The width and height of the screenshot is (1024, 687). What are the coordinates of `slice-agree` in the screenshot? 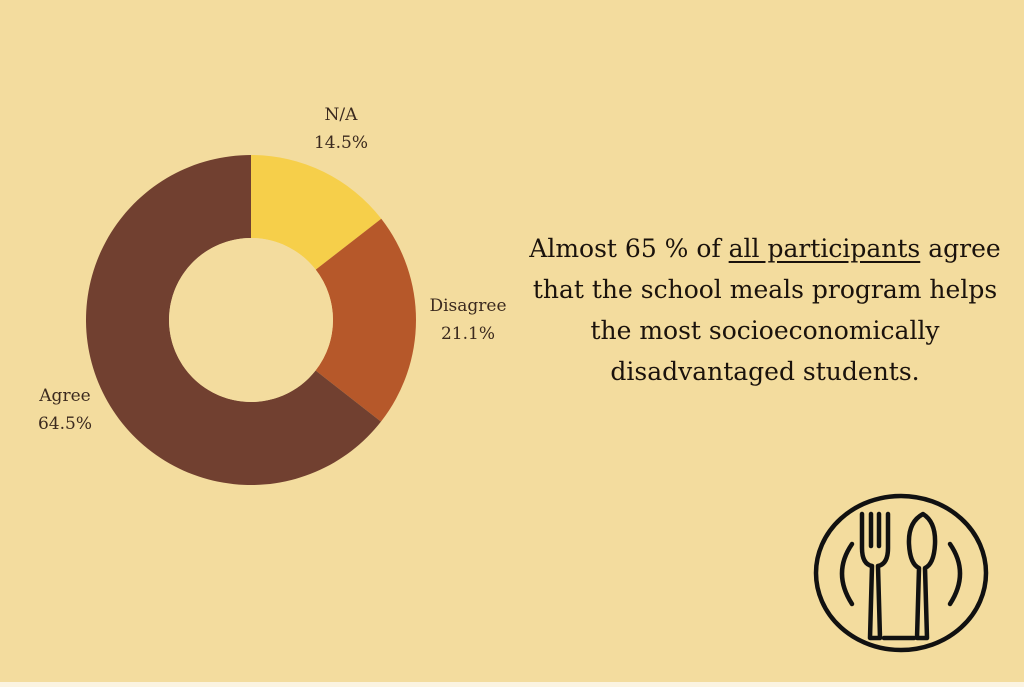 It's located at (233, 320).